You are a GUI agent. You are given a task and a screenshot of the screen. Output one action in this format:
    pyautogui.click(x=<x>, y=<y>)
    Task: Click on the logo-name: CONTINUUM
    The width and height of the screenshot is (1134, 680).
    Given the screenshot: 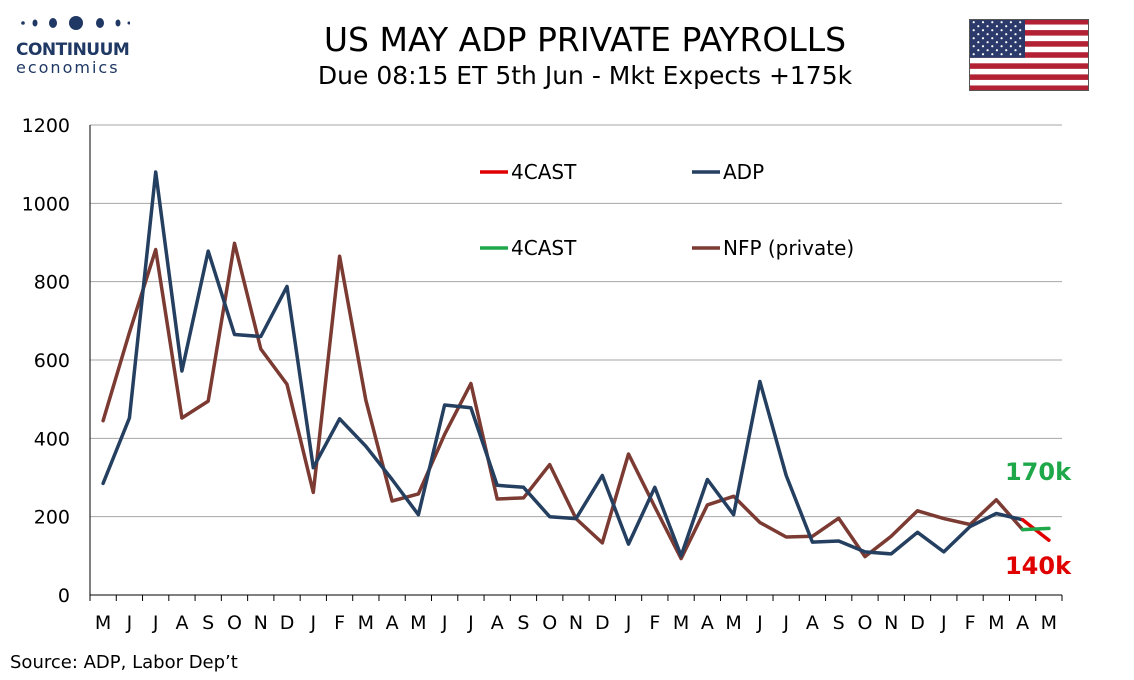 What is the action you would take?
    pyautogui.click(x=73, y=50)
    